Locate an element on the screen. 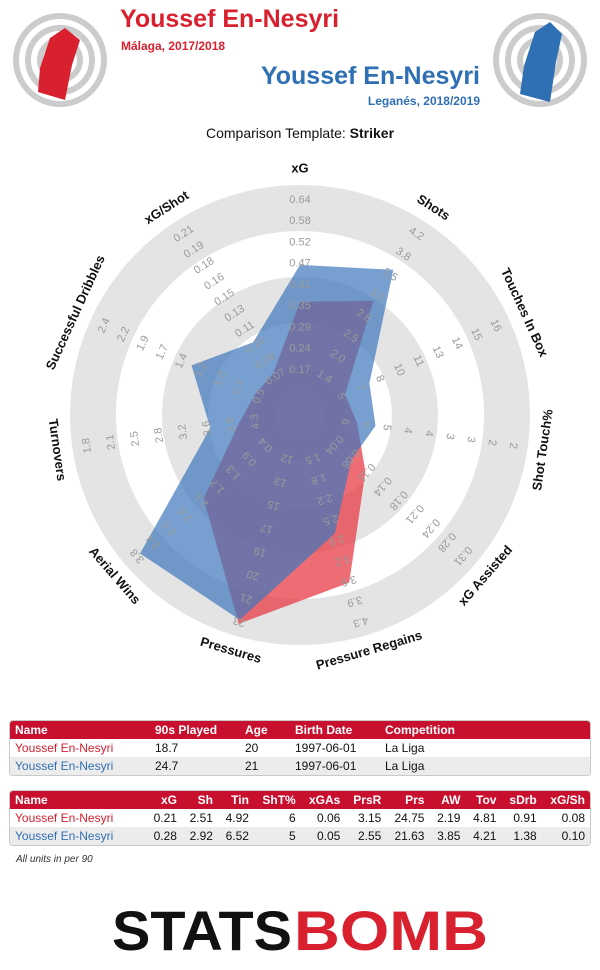  tick-label: 1.2 is located at coordinates (200, 369).